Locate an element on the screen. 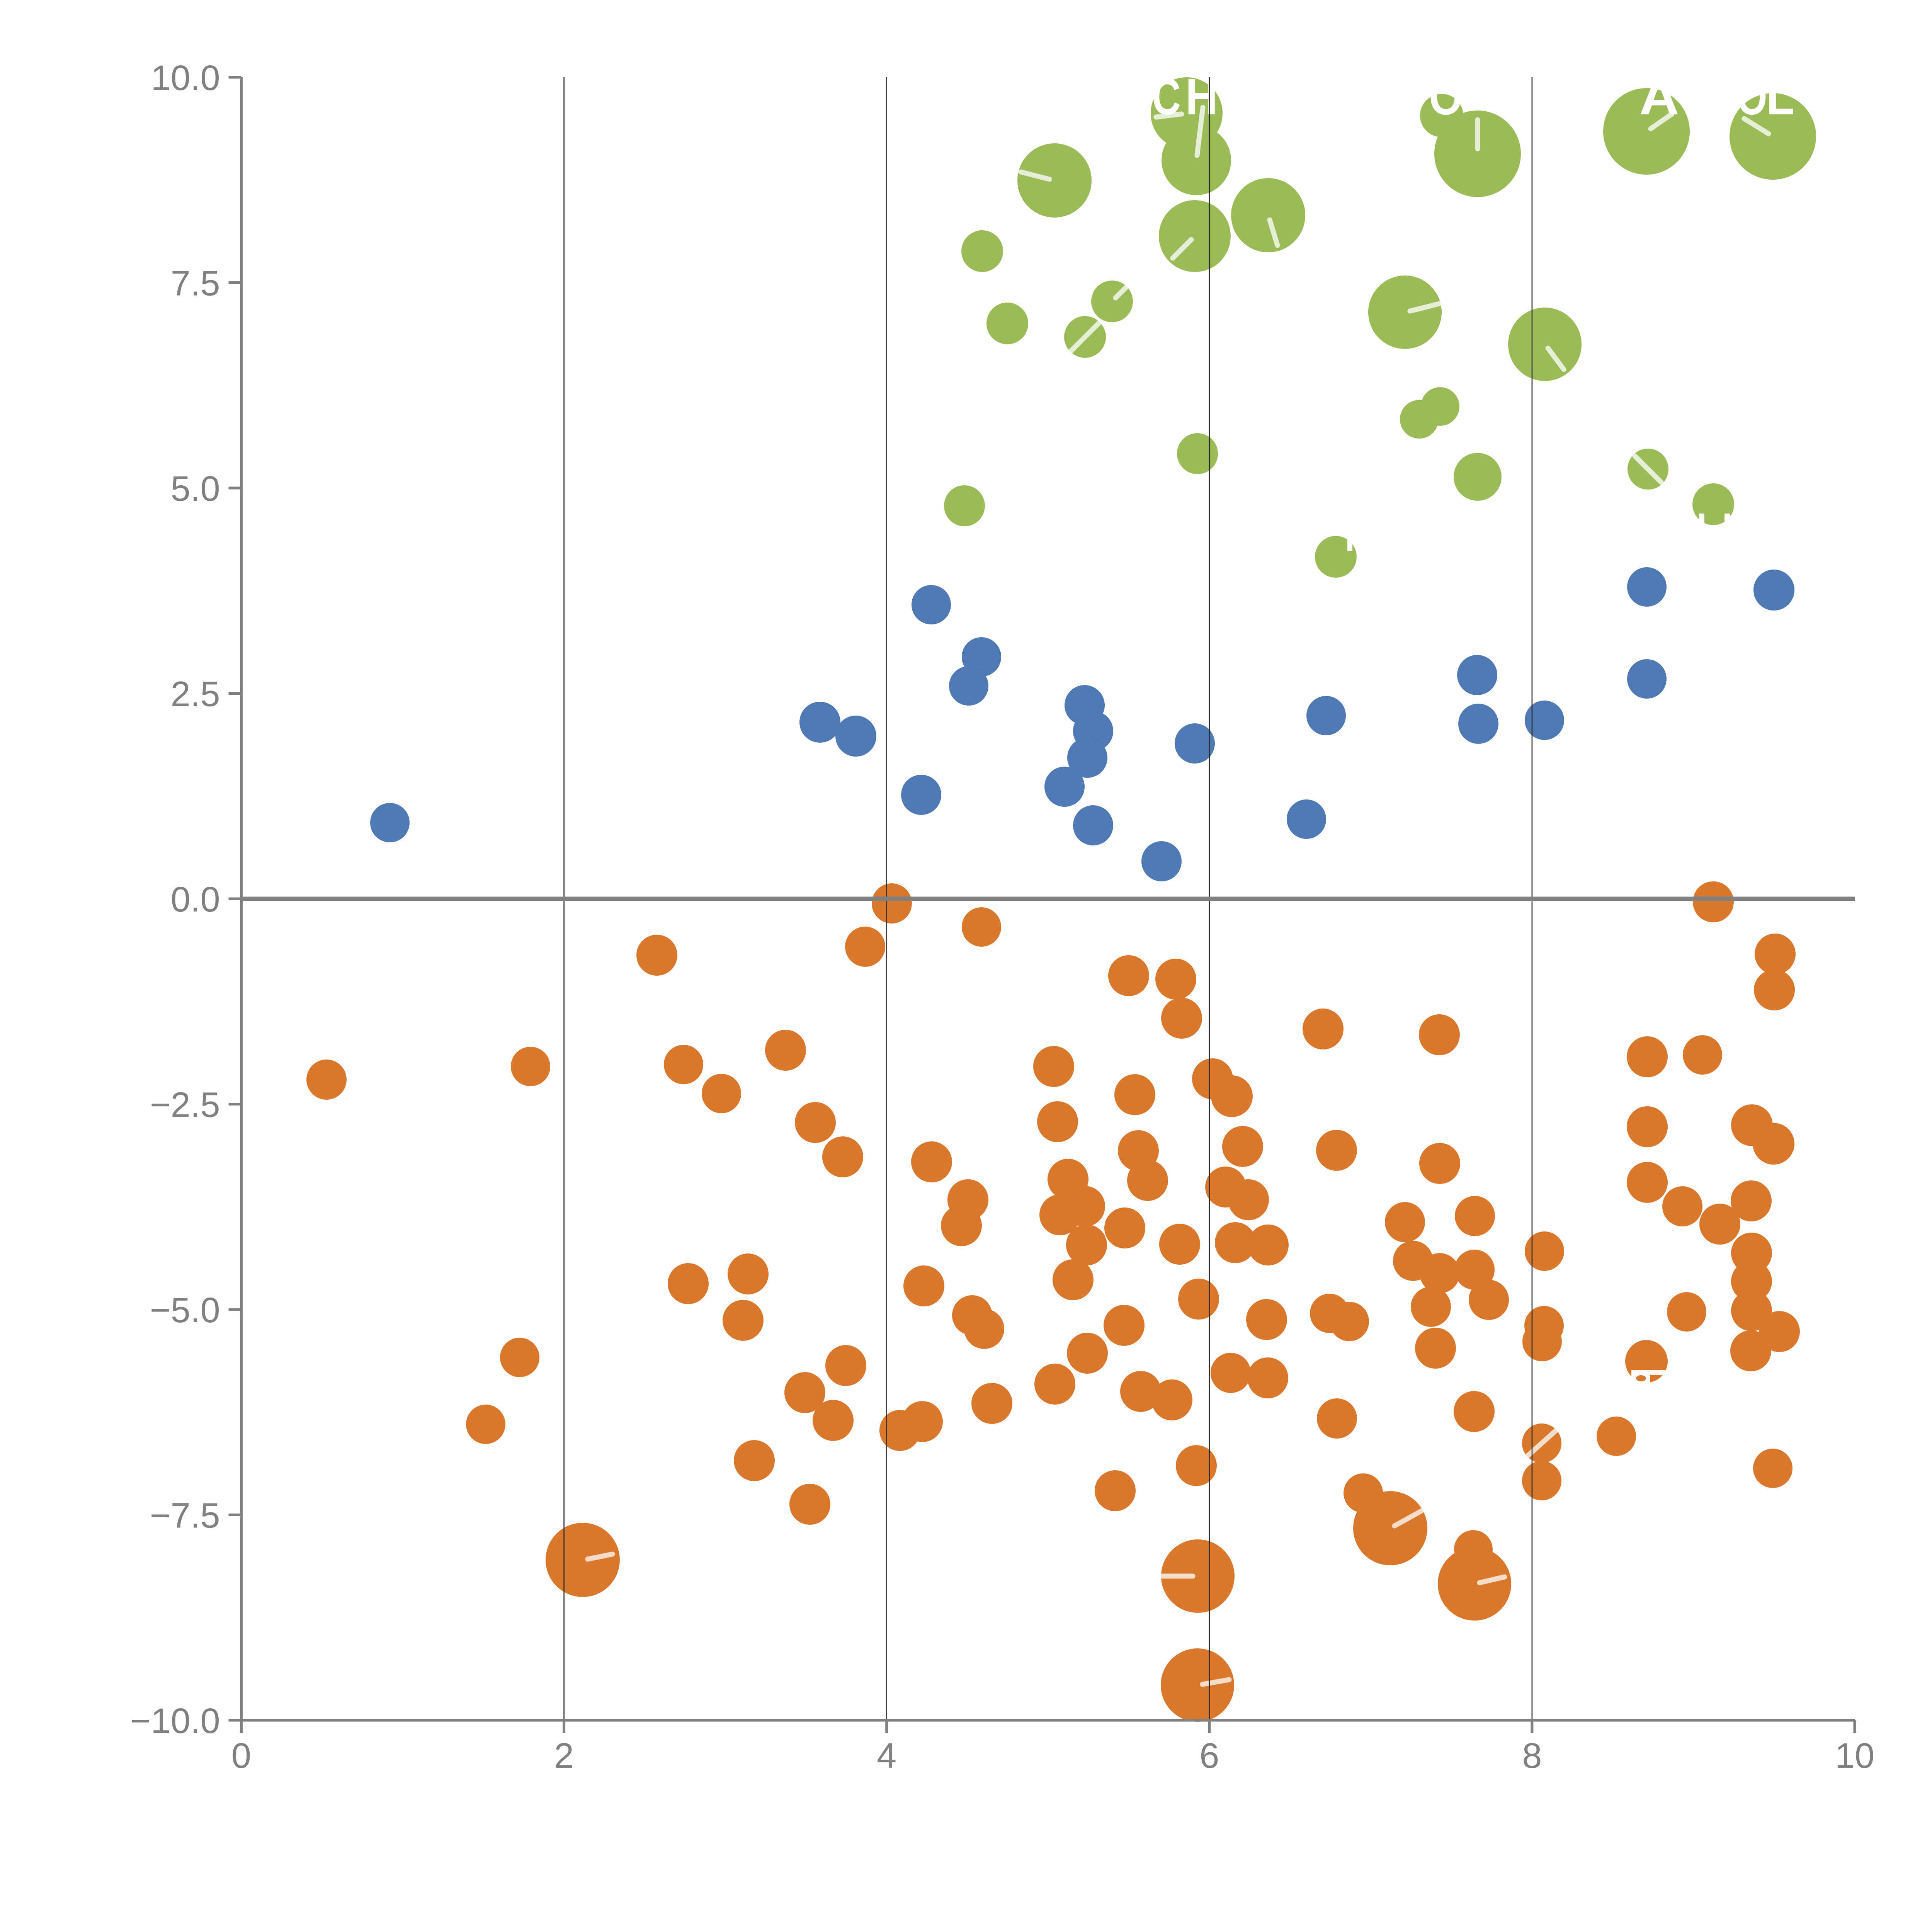 This screenshot has width=1932, height=1932. svg-text: 2.5 is located at coordinates (196, 695).